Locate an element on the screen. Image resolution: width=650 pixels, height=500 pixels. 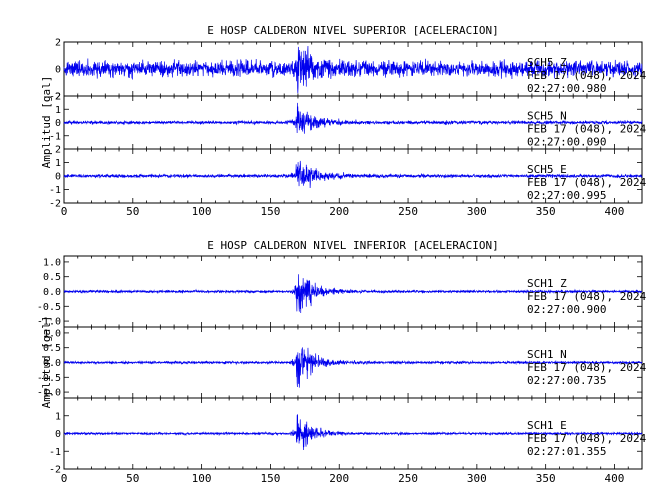
waveform-sch5-z is located at coordinates (353, 70).